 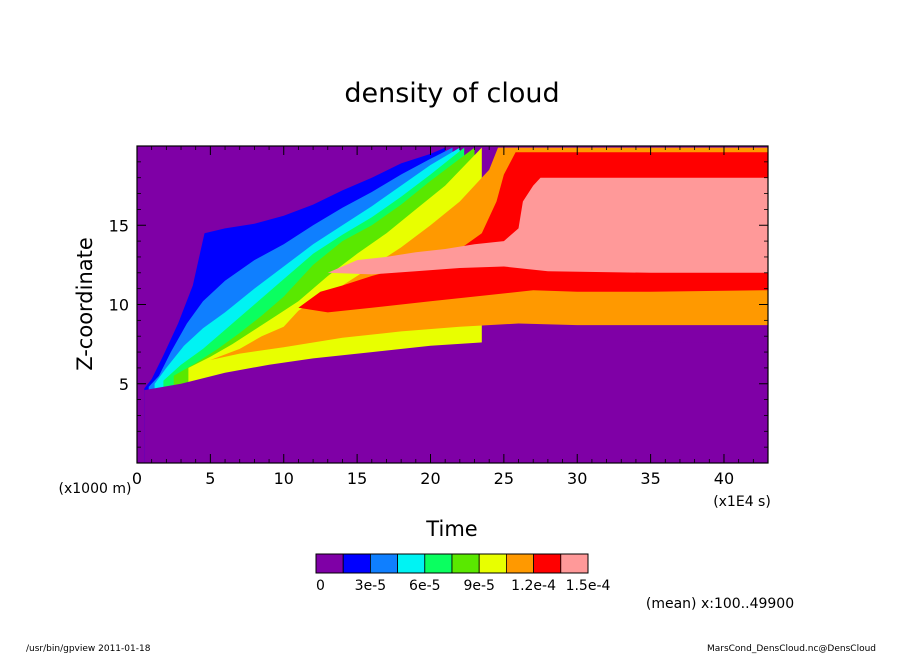 I want to click on y-tick-label: 15, so click(x=119, y=225).